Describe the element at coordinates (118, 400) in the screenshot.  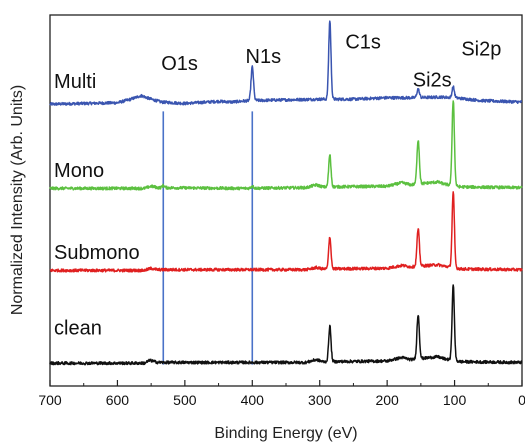
I see `x-tick-label: 600` at that location.